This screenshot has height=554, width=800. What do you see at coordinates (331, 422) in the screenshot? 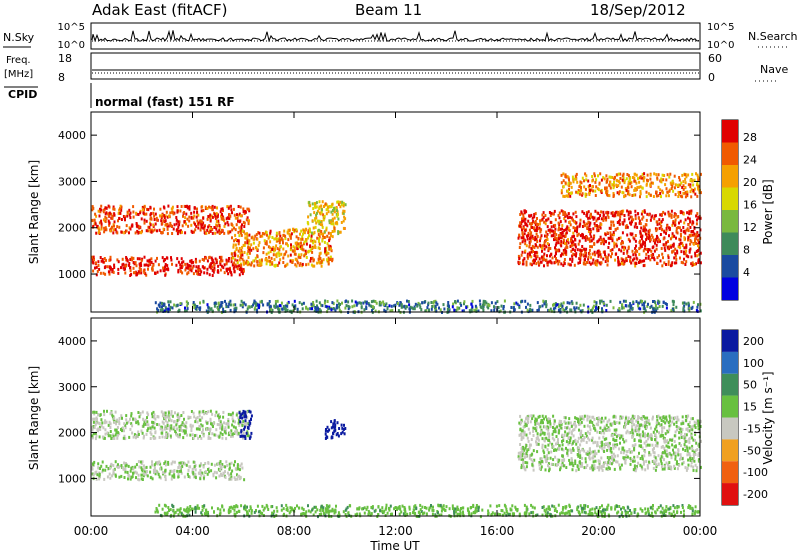
I see `velocity-cell-r3` at bounding box center [331, 422].